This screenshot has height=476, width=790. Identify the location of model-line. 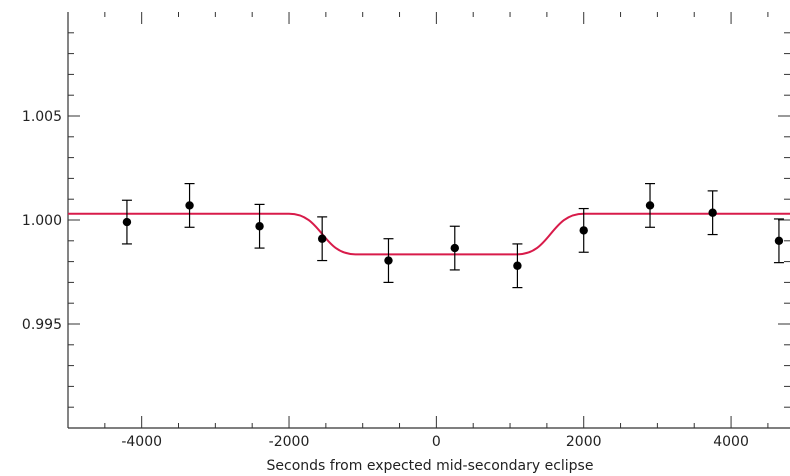
(429, 234).